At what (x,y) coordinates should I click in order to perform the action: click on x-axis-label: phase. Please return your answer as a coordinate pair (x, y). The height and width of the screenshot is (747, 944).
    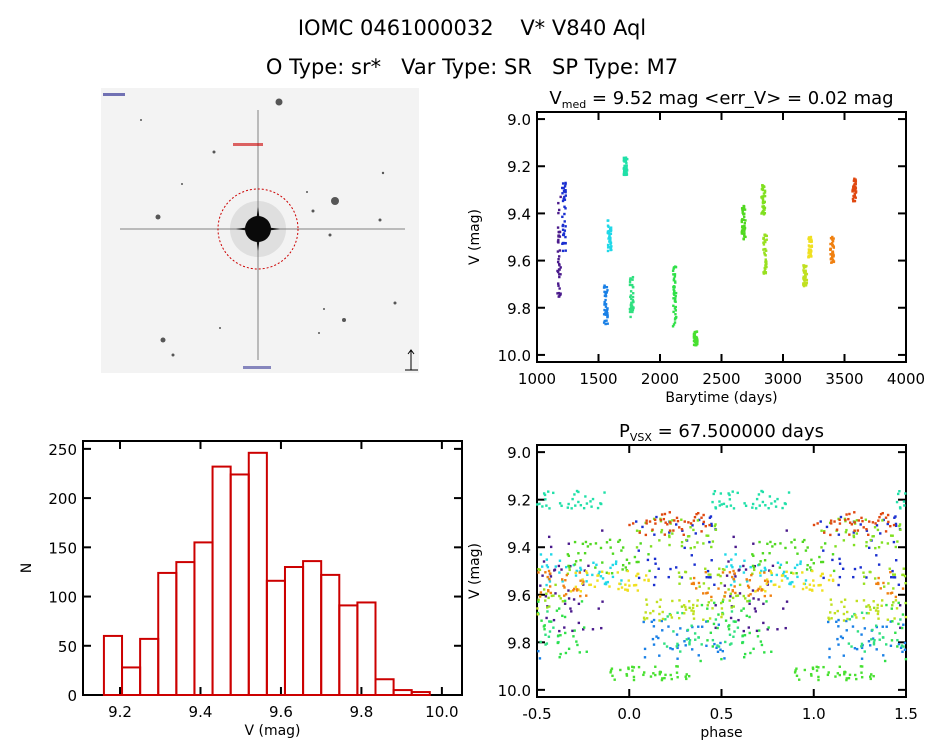
    Looking at the image, I should click on (721, 733).